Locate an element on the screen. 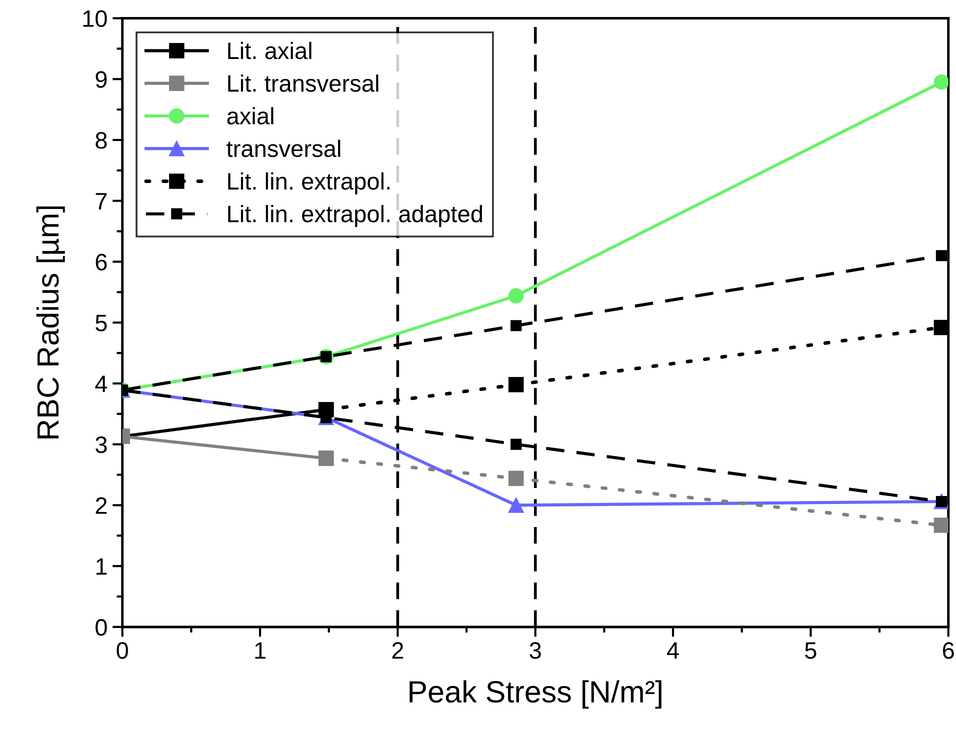 The height and width of the screenshot is (729, 956). y-tick-label: 6 is located at coordinates (101, 262).